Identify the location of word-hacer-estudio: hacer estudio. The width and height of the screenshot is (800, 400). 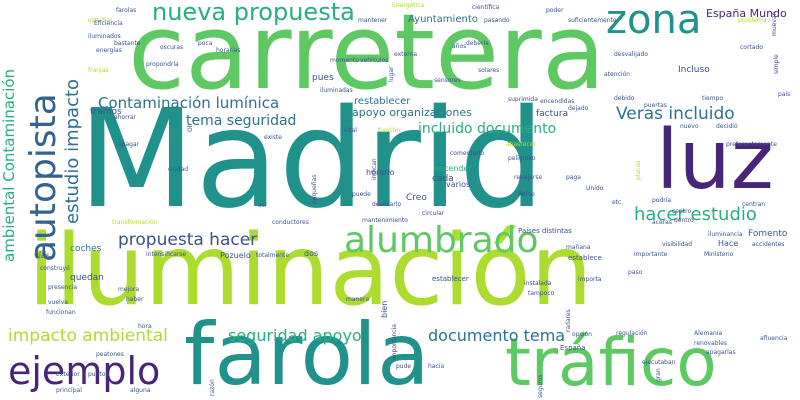
(695, 214).